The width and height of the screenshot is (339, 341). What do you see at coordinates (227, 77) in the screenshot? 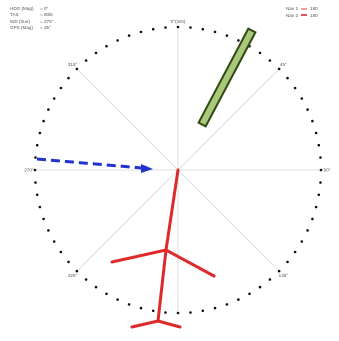
I see `green-bar-fill` at bounding box center [227, 77].